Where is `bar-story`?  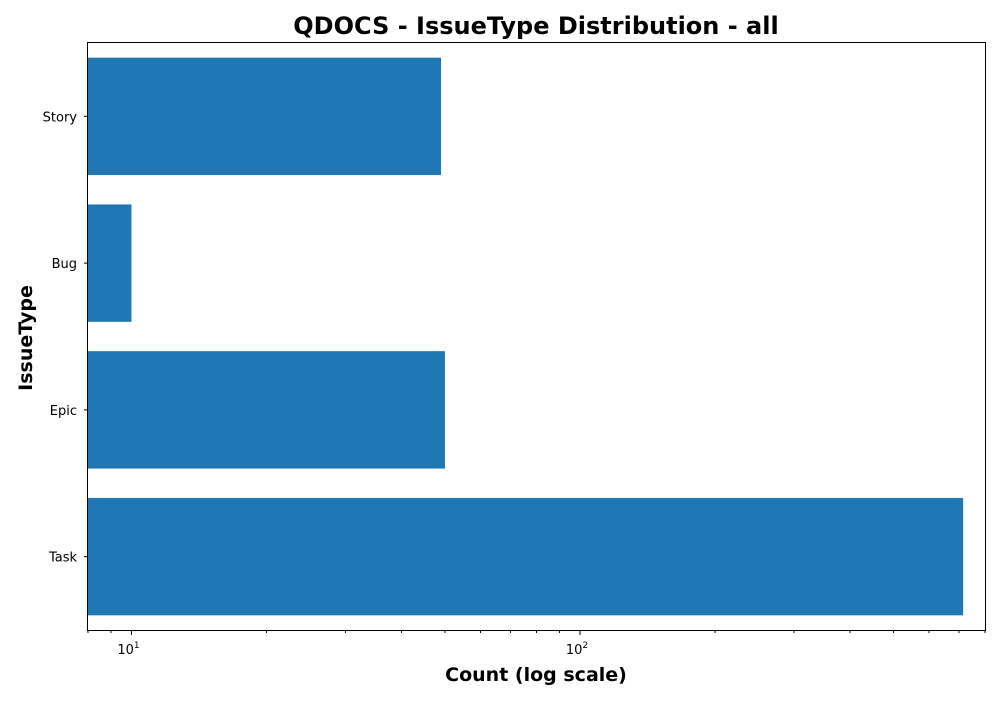 bar-story is located at coordinates (265, 116).